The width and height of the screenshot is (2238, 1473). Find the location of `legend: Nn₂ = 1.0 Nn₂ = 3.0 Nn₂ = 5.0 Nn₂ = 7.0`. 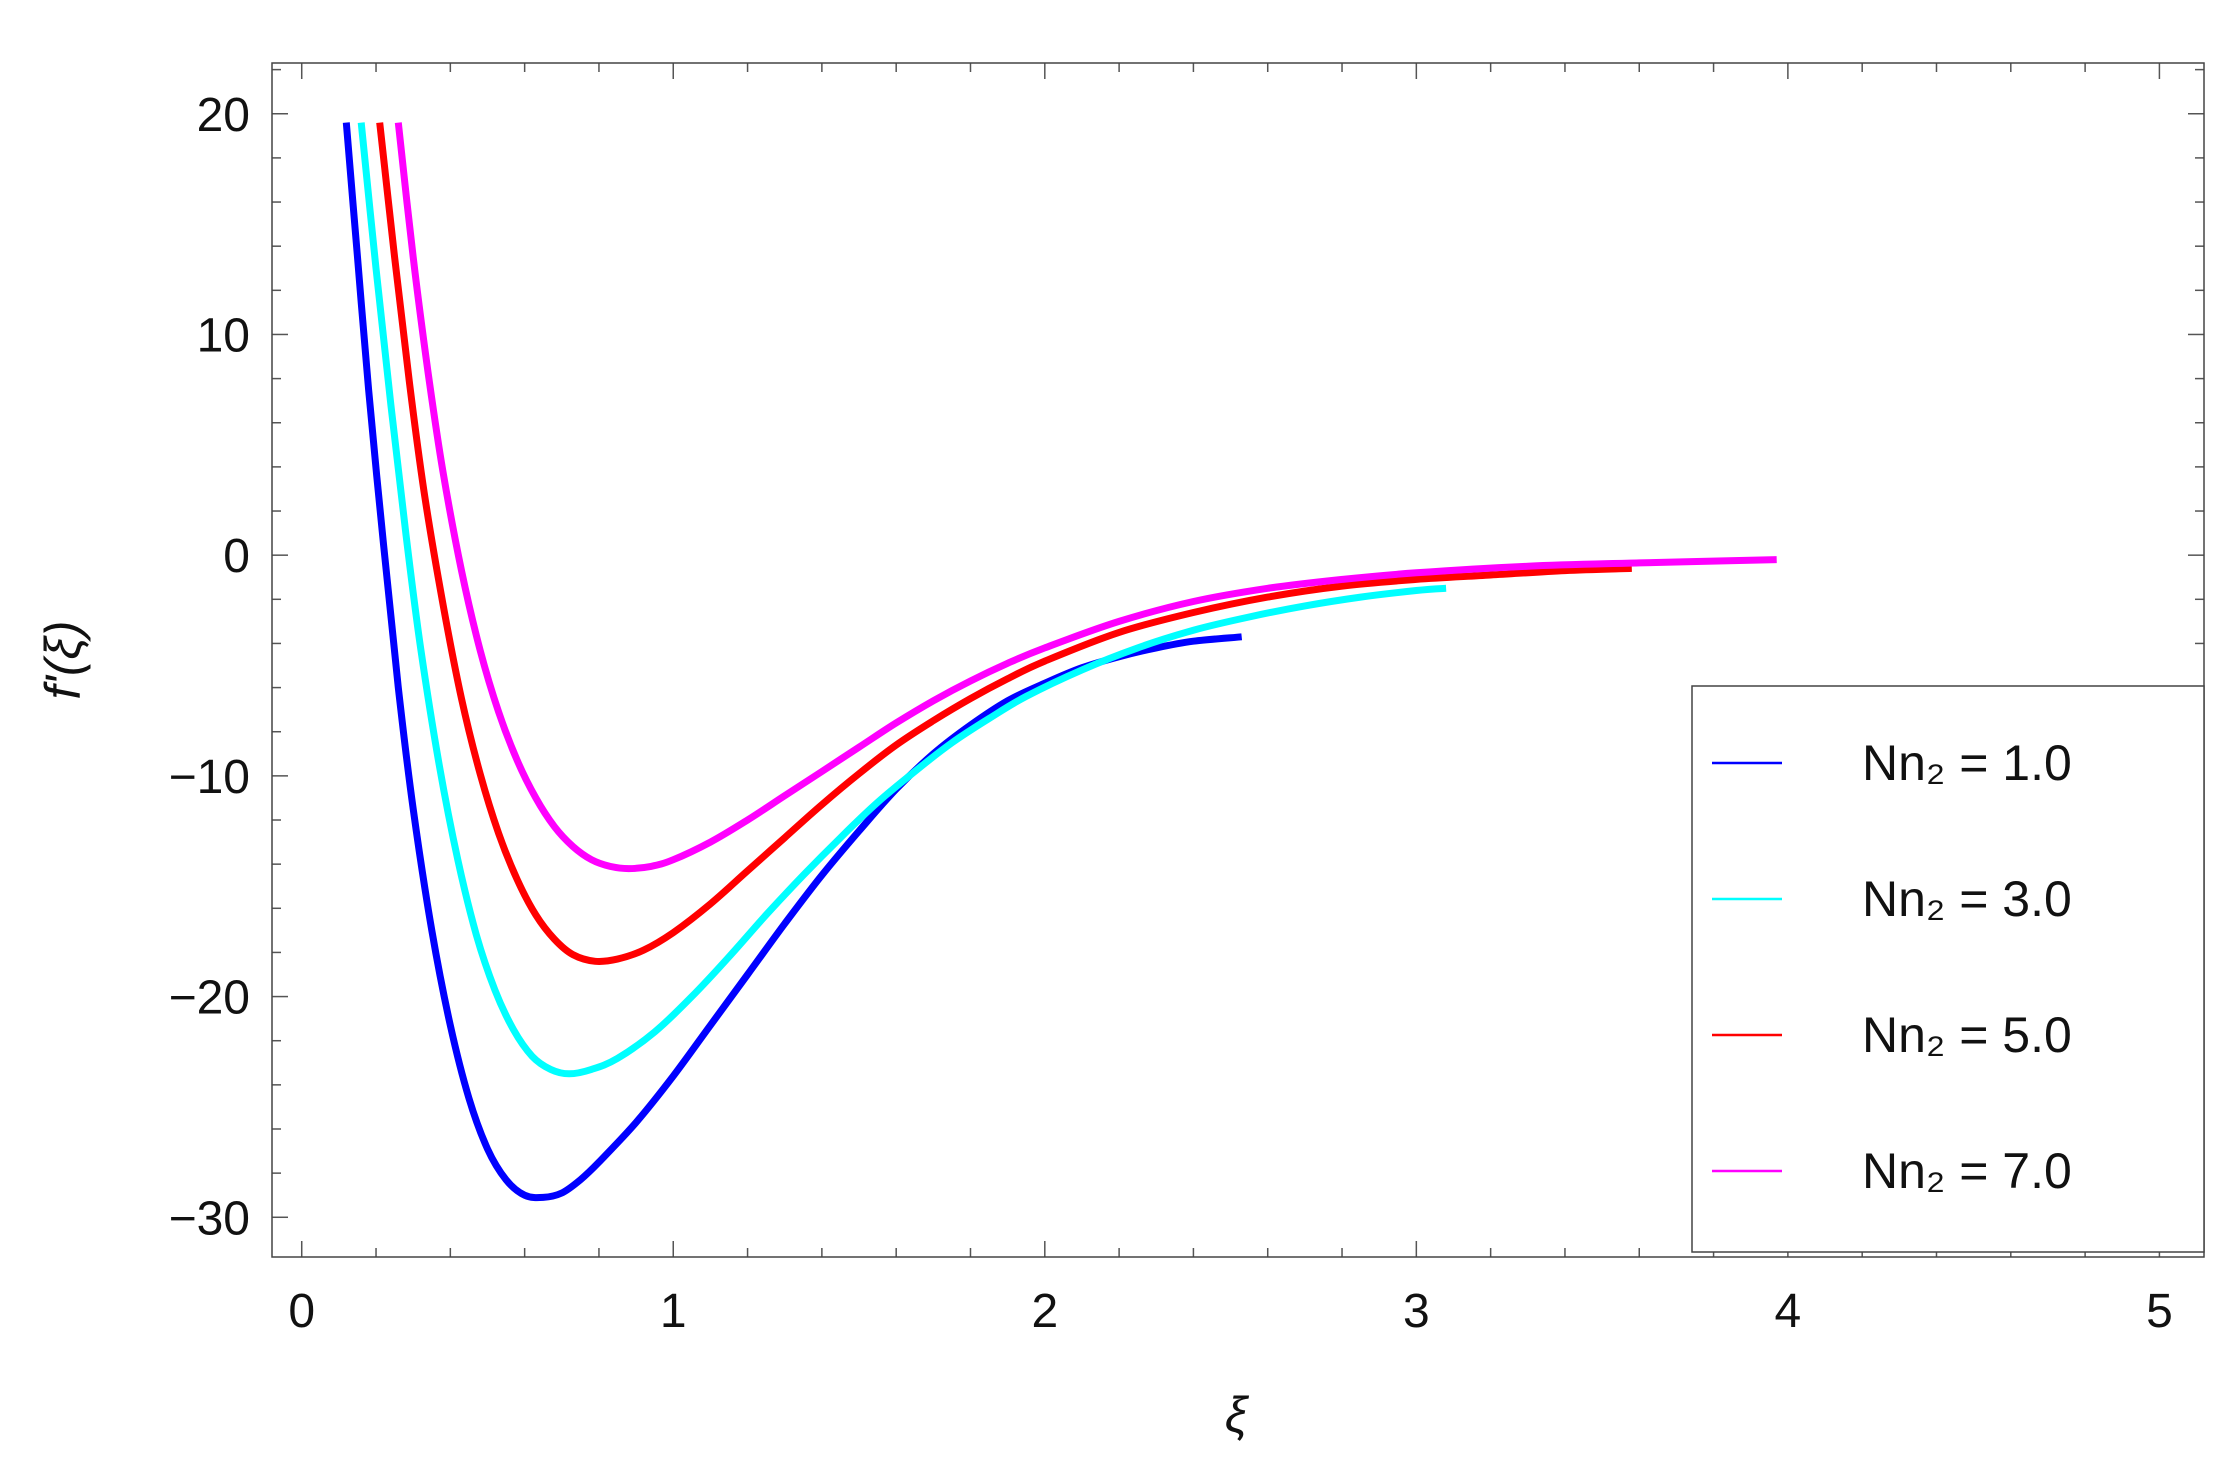

legend: Nn₂ = 1.0 Nn₂ = 3.0 Nn₂ = 5.0 Nn₂ = 7.0 is located at coordinates (1948, 969).